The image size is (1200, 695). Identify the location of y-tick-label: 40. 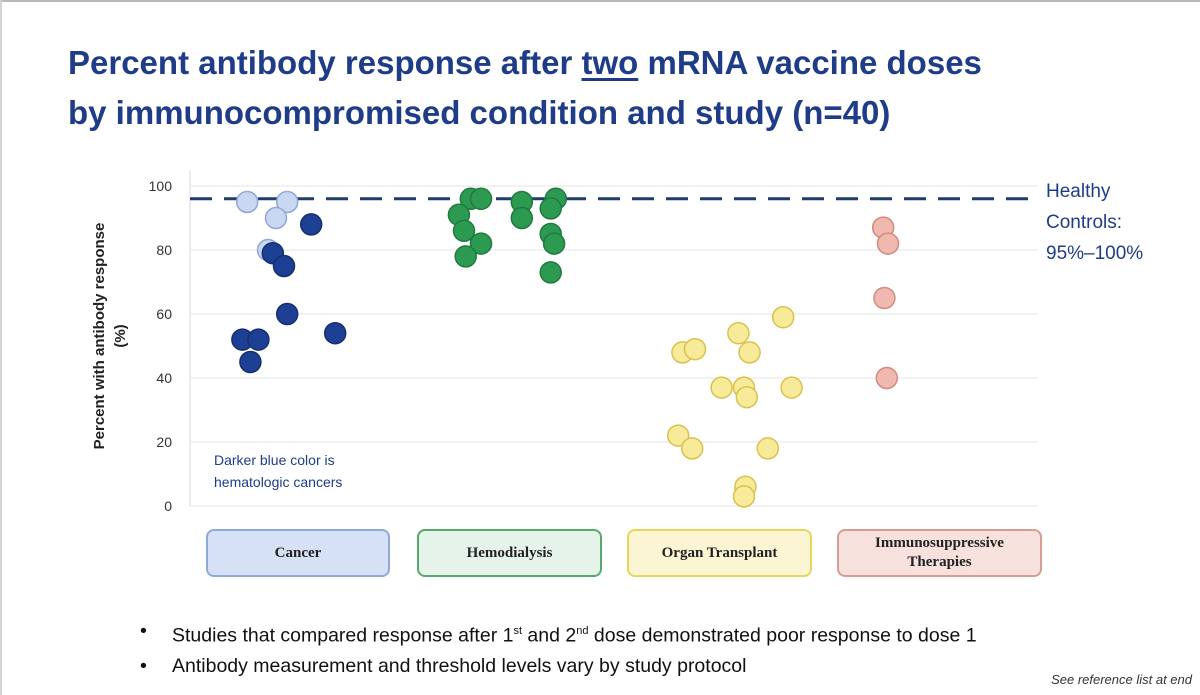
(164, 378).